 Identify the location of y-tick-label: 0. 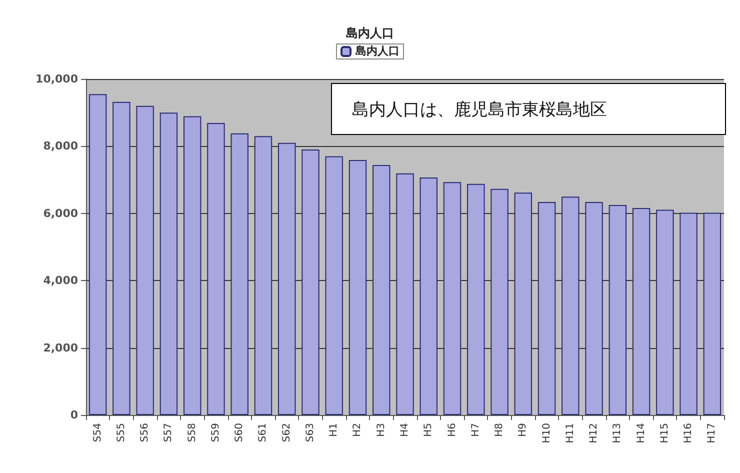
(74, 415).